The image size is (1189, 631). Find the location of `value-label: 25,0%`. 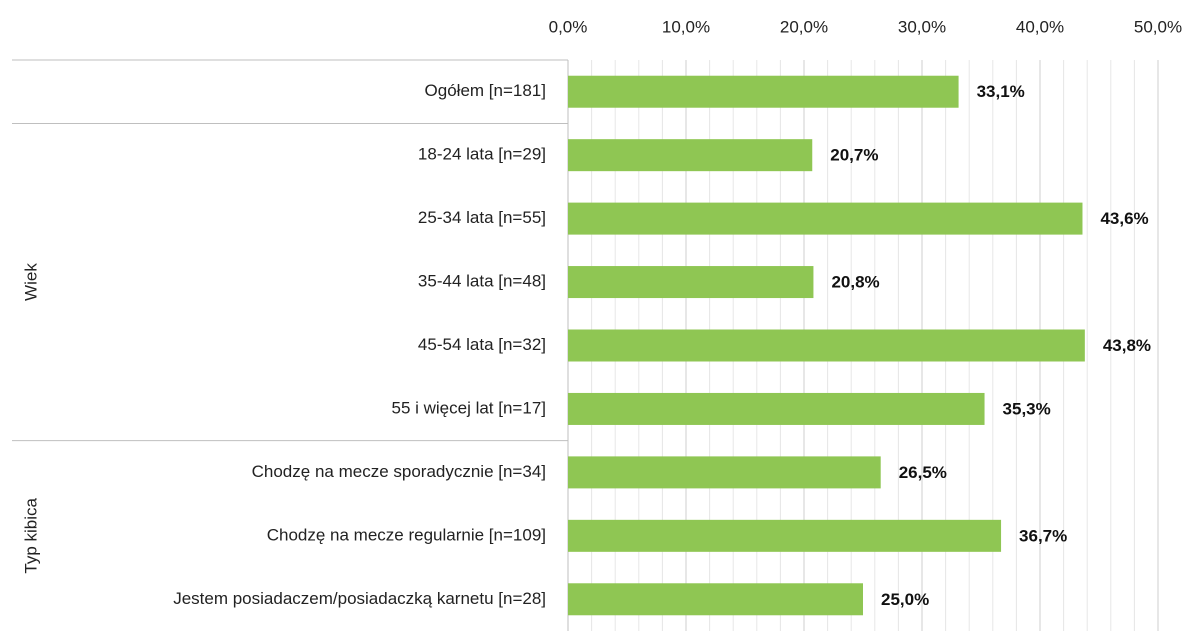

value-label: 25,0% is located at coordinates (905, 599).